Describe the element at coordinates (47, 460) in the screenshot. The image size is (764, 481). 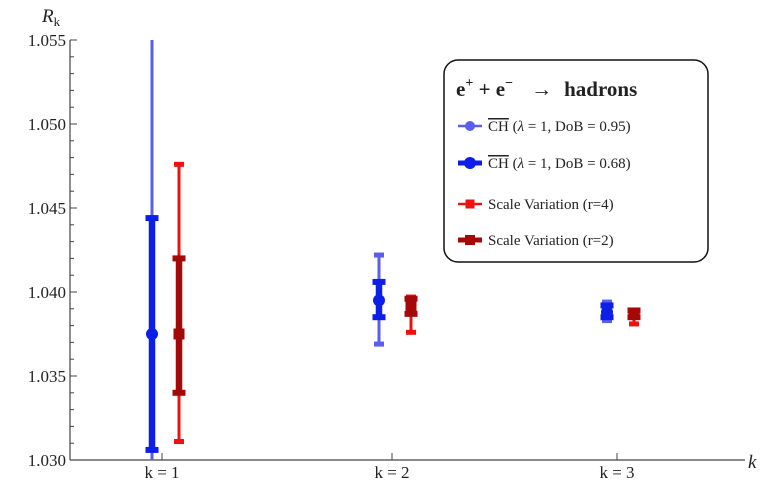
I see `y-tick-label: 1.030` at that location.